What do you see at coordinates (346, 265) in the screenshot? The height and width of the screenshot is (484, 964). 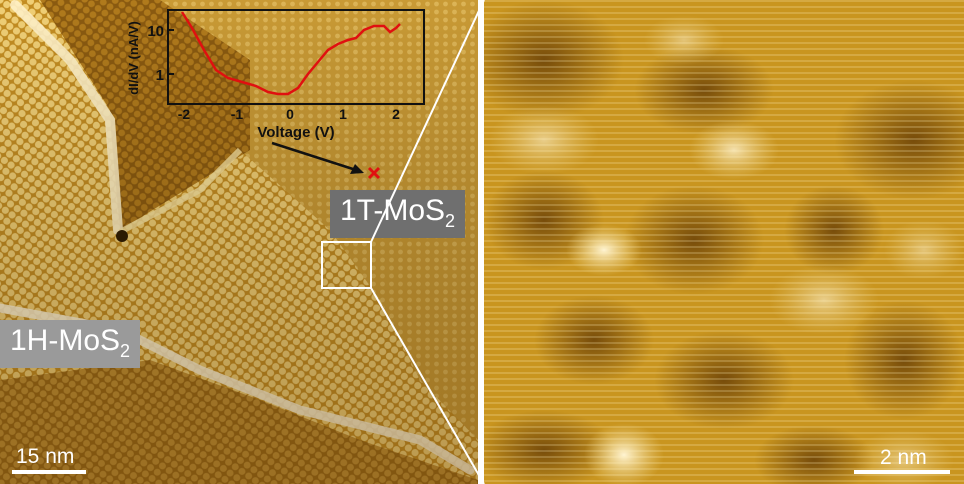 I see `zoom-region-box` at bounding box center [346, 265].